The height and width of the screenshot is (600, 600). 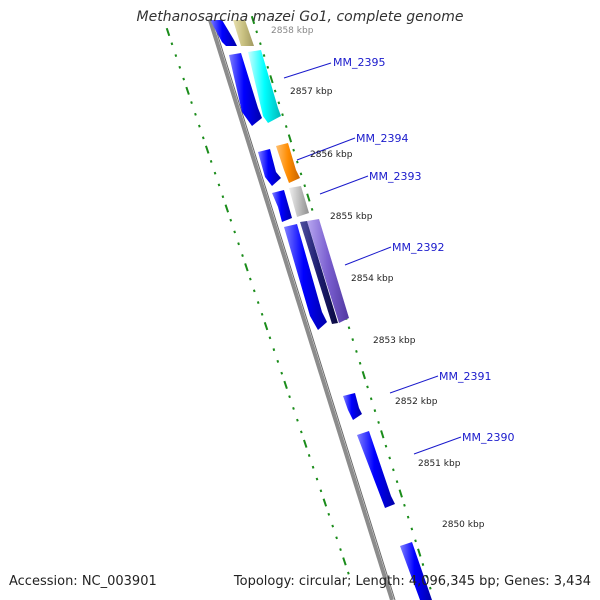 I want to click on cds-feature-mm2390, so click(x=376, y=469).